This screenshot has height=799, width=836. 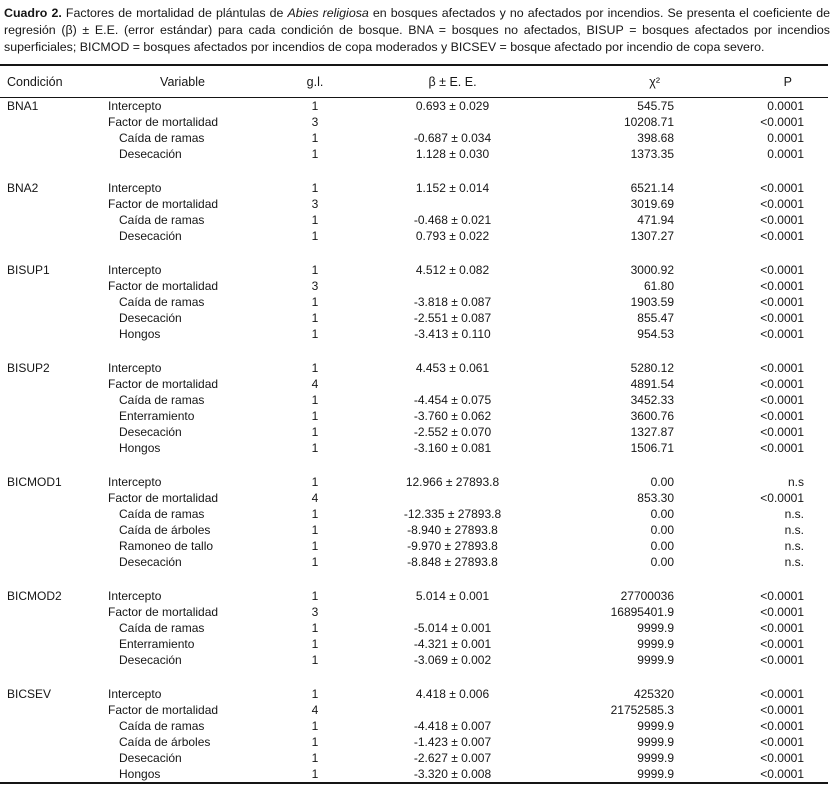 I want to click on variable-cell: Ramoneo de tallo, so click(x=166, y=546).